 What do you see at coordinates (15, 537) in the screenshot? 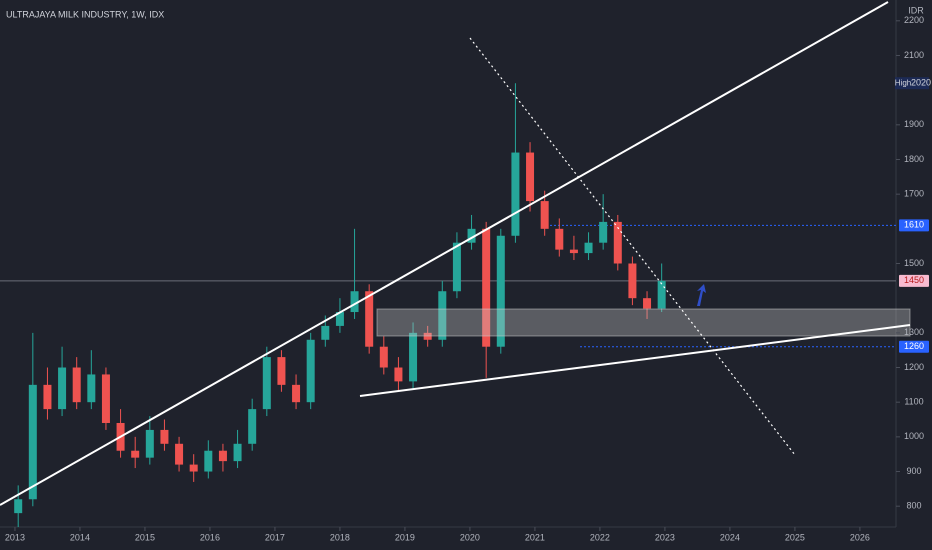
I see `x-tick-label: 2013` at bounding box center [15, 537].